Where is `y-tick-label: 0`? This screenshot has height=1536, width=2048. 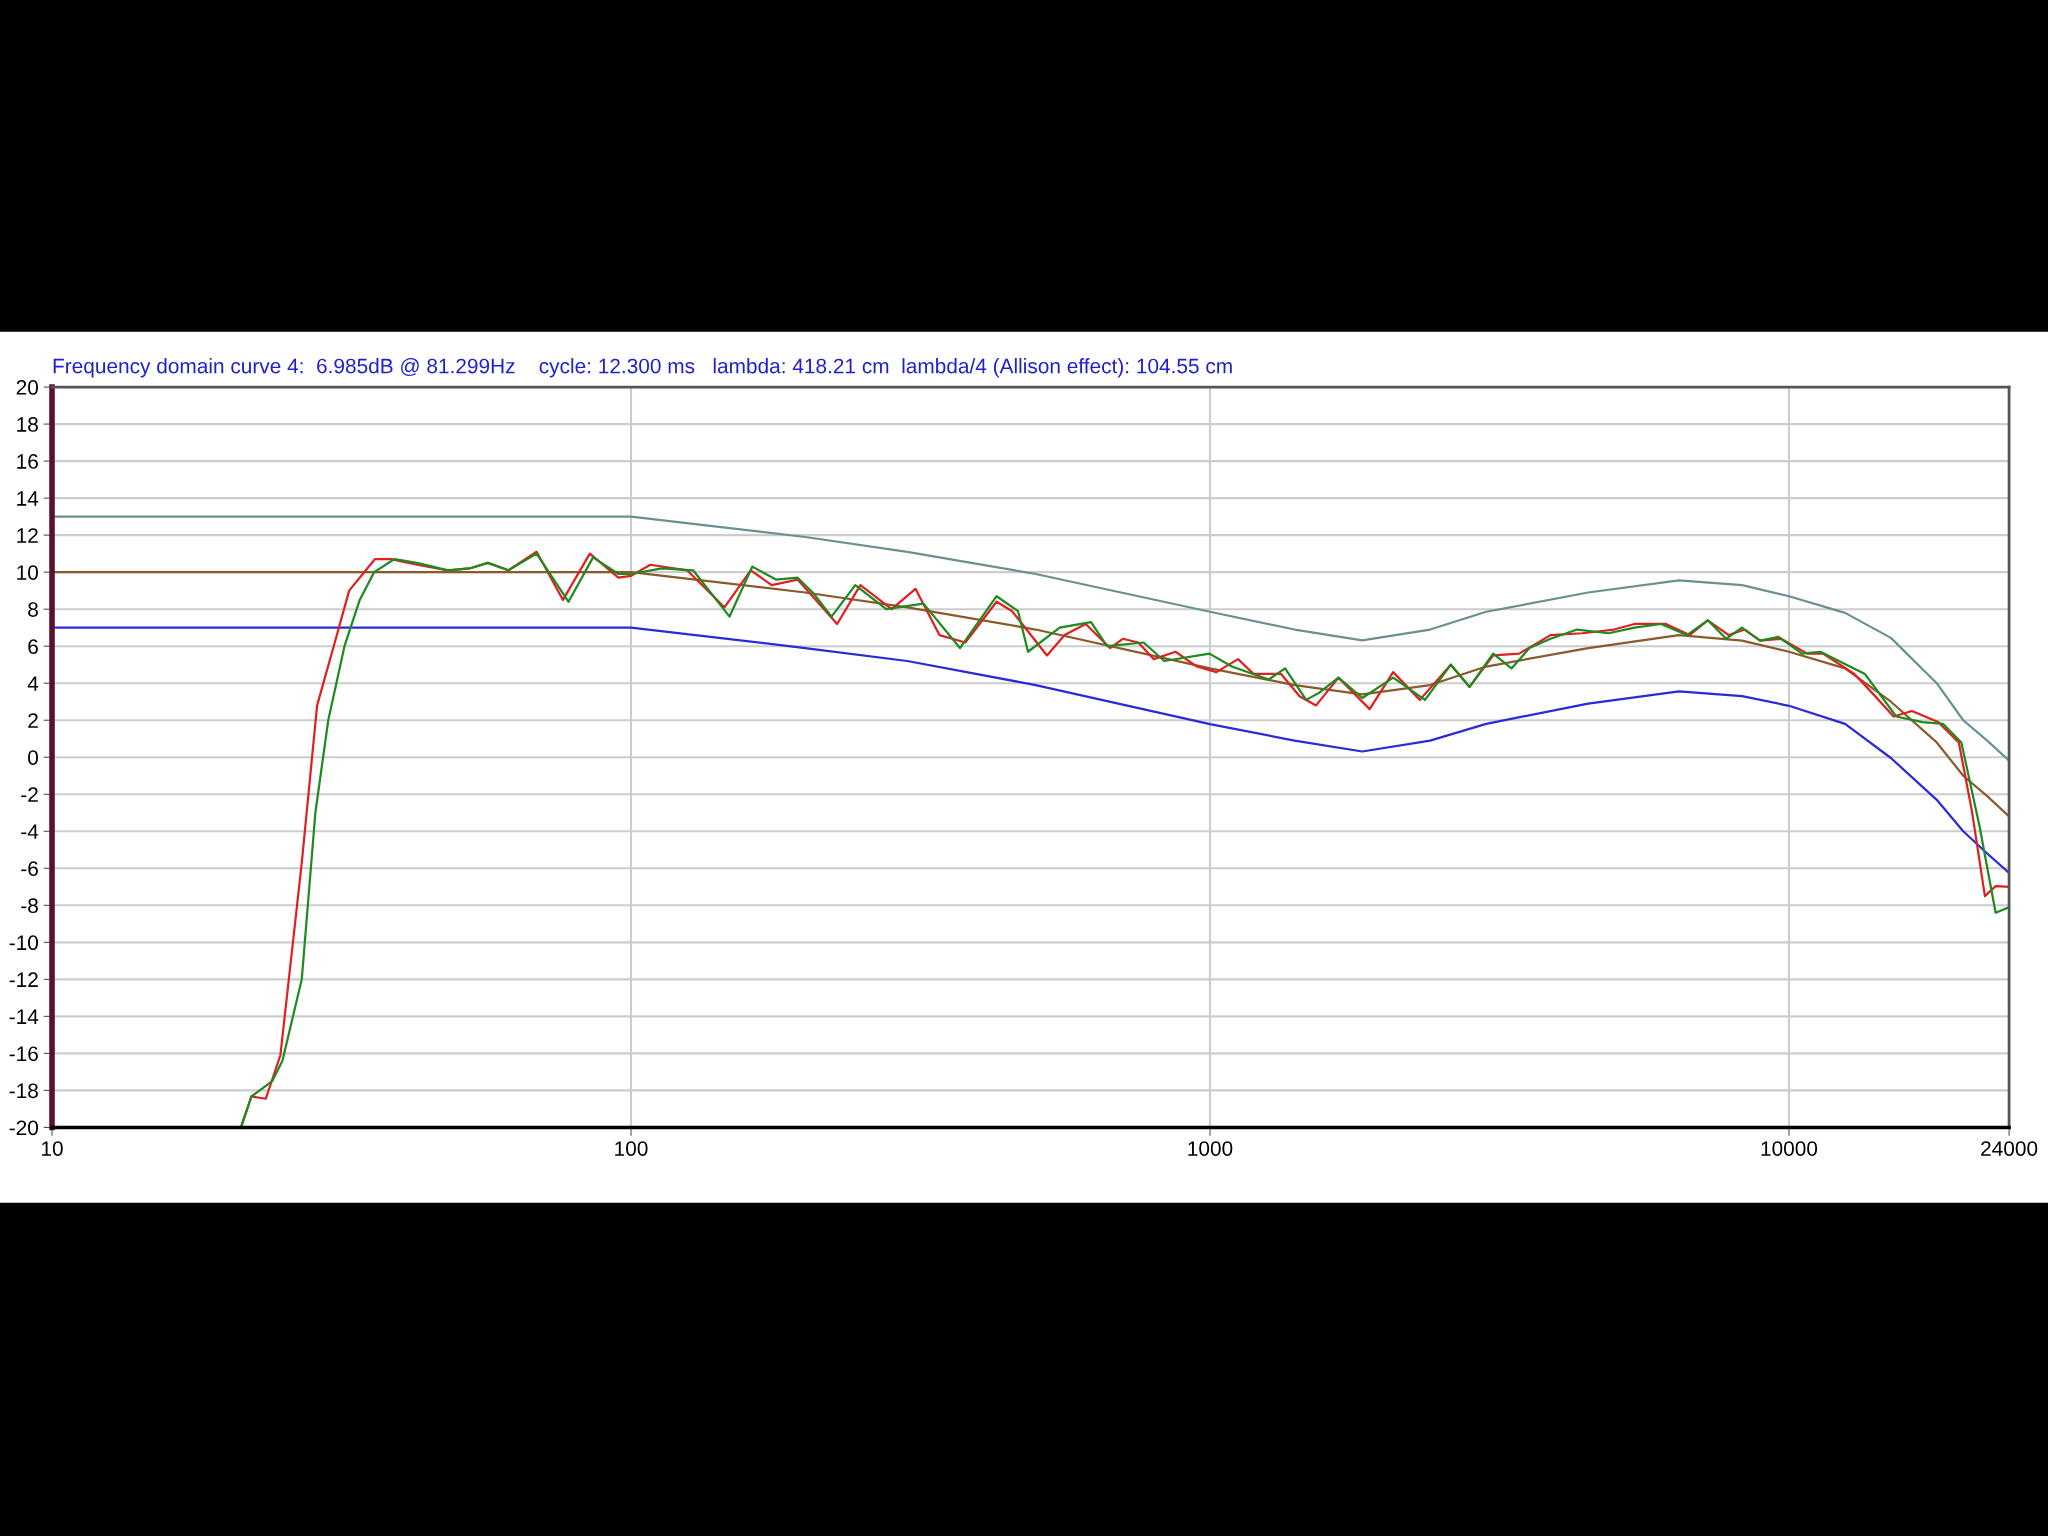 y-tick-label: 0 is located at coordinates (33, 757).